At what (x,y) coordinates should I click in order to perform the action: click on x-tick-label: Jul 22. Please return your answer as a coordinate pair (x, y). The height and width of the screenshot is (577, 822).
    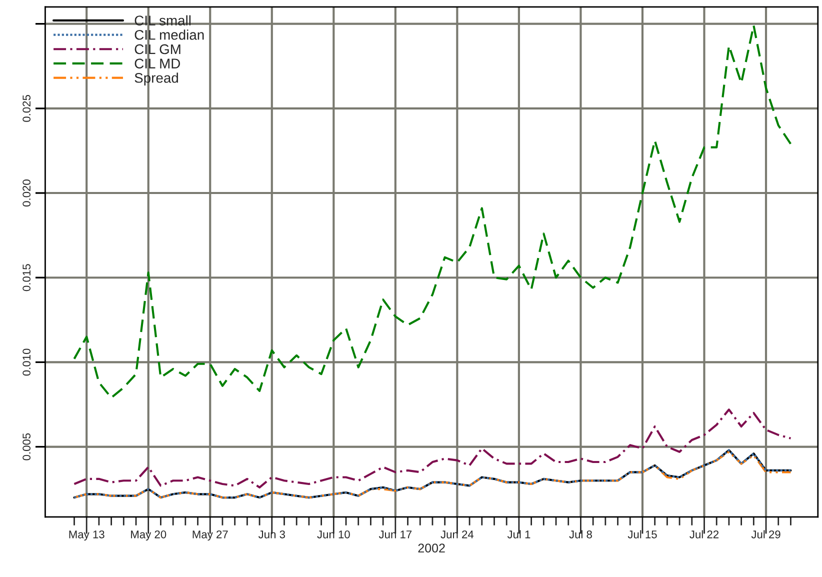
    Looking at the image, I should click on (704, 534).